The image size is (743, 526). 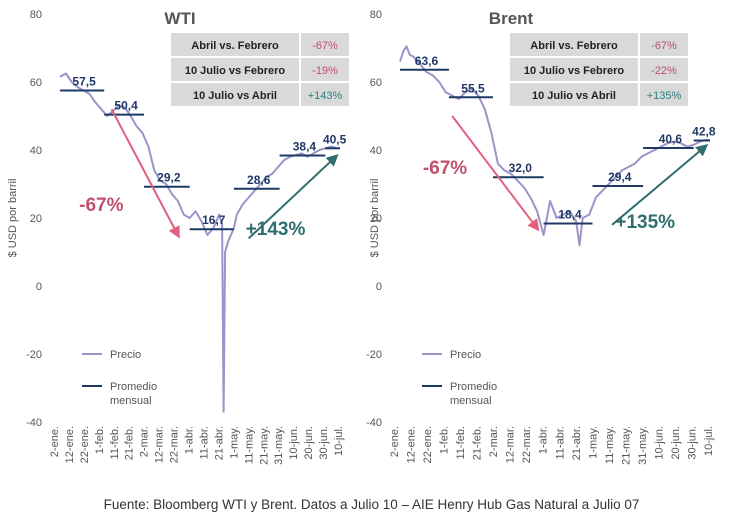 What do you see at coordinates (214, 220) in the screenshot?
I see `monthly-average-label: 16,7` at bounding box center [214, 220].